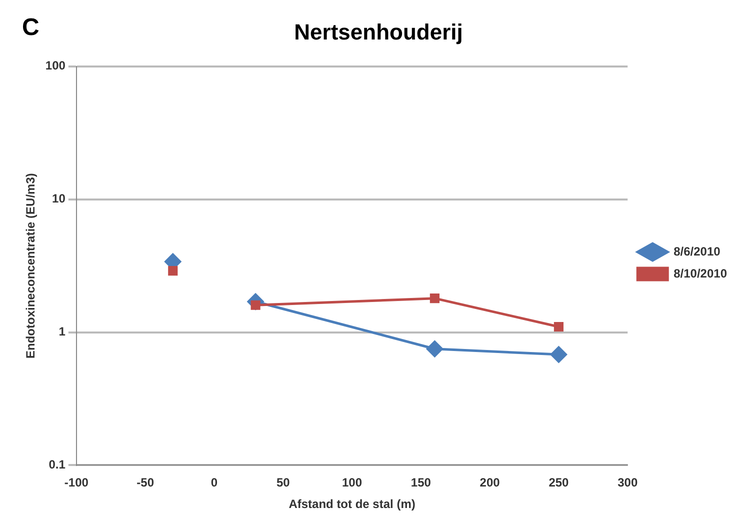  I want to click on x-tick-label: 50, so click(283, 483).